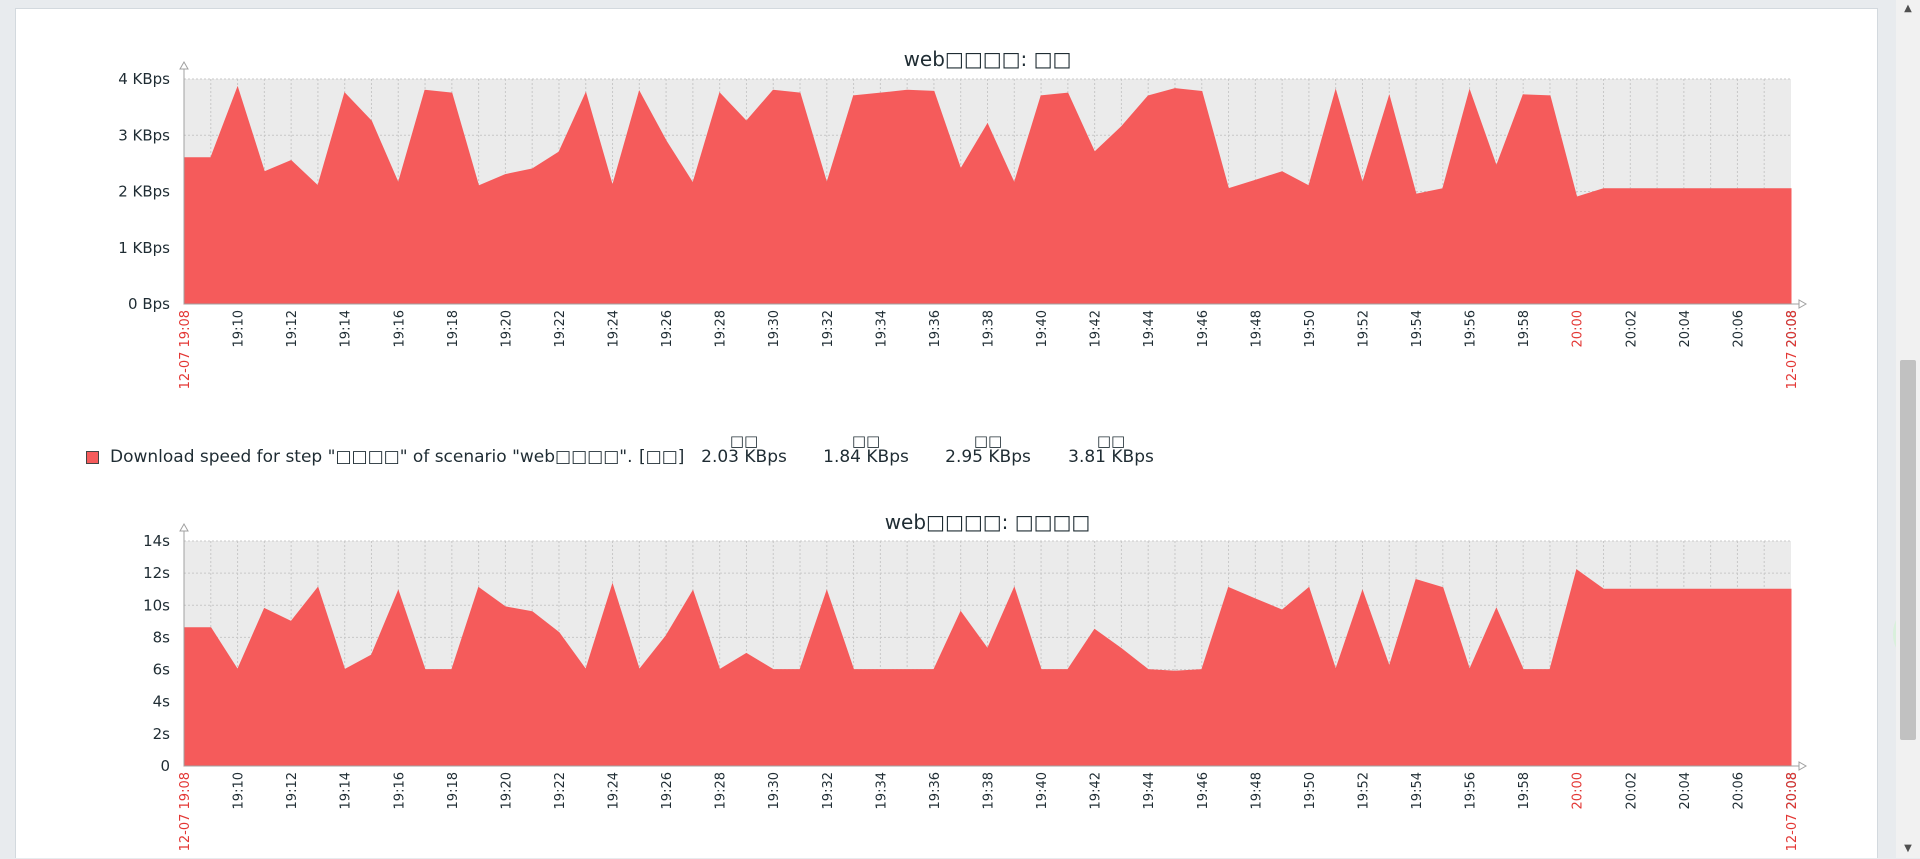 The height and width of the screenshot is (859, 1920). Describe the element at coordinates (162, 734) in the screenshot. I see `y-tick-label: 2s` at that location.